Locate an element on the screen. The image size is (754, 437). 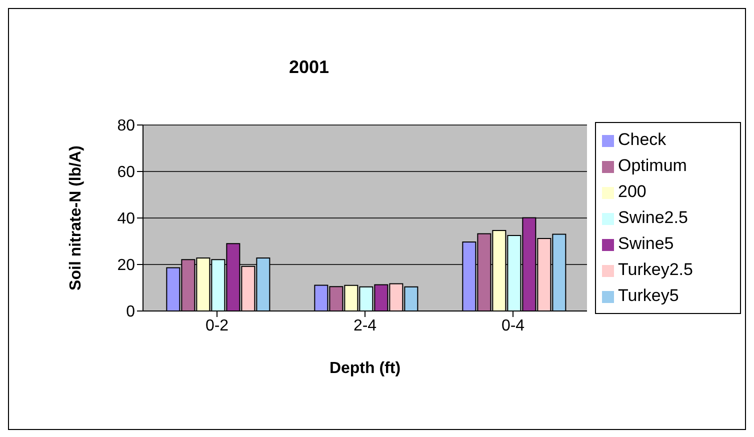
y-tick-label: 80 is located at coordinates (126, 126).